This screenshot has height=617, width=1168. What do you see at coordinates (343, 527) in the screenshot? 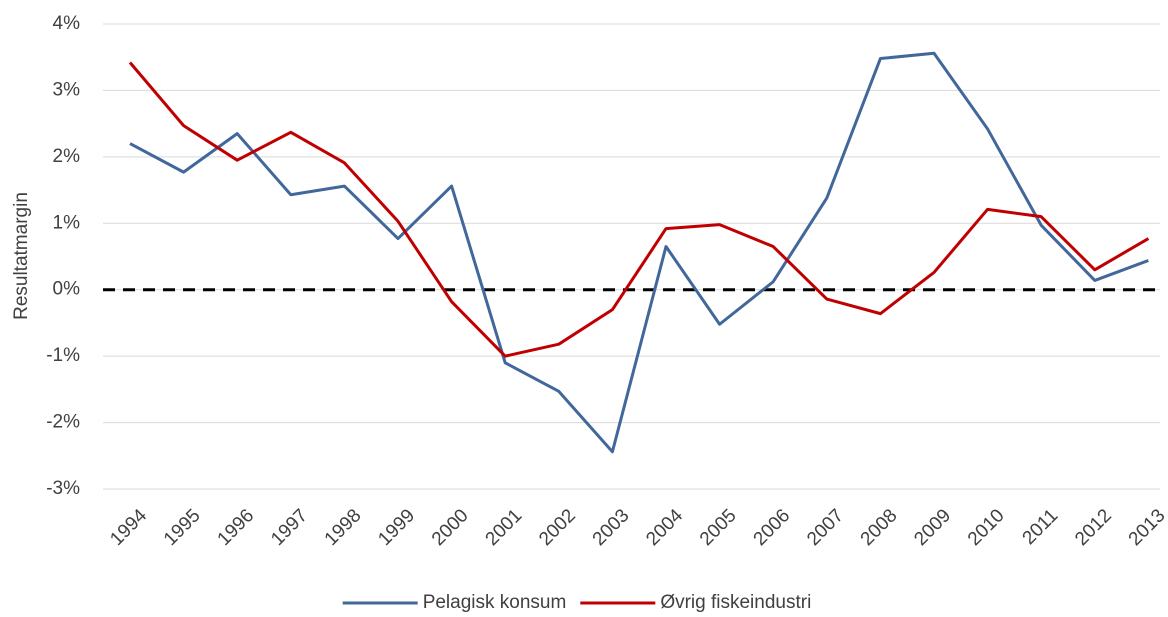
I see `x-tick-label: 1998` at bounding box center [343, 527].